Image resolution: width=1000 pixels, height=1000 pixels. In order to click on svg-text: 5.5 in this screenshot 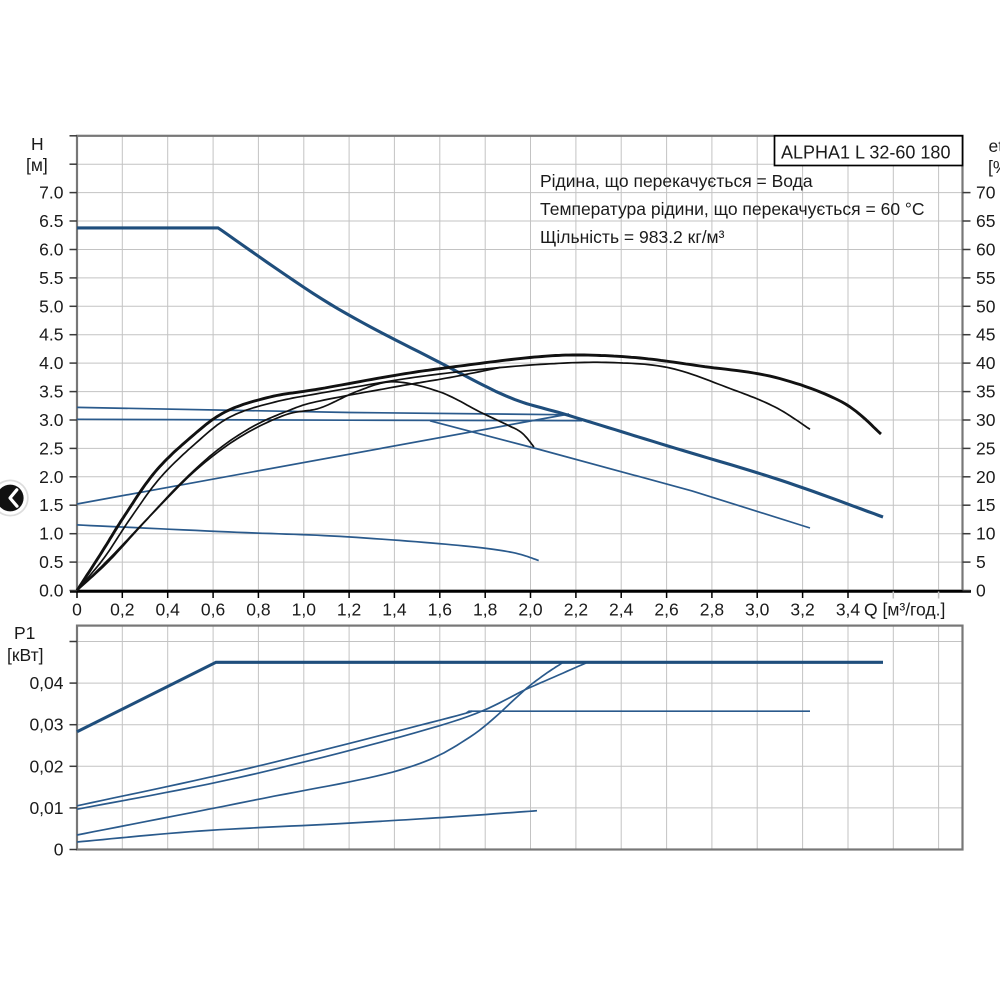, I will do `click(51, 278)`.